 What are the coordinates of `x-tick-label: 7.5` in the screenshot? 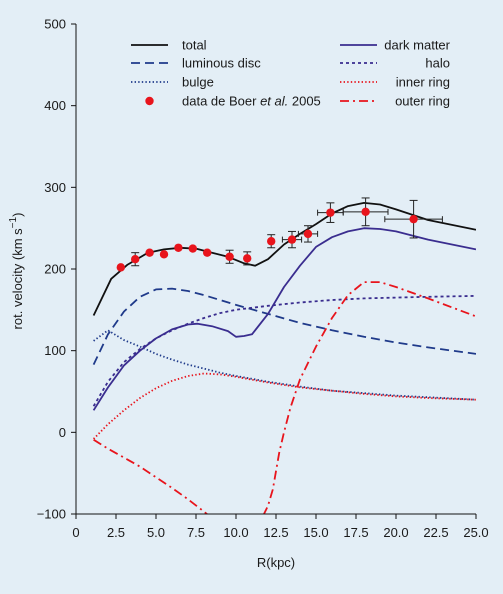 It's located at (196, 532).